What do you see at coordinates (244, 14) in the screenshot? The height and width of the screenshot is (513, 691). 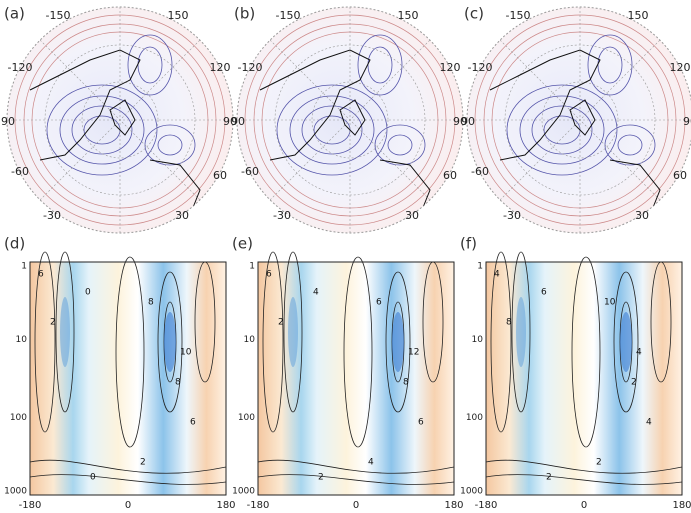 I see `panel-label: (b)` at bounding box center [244, 14].